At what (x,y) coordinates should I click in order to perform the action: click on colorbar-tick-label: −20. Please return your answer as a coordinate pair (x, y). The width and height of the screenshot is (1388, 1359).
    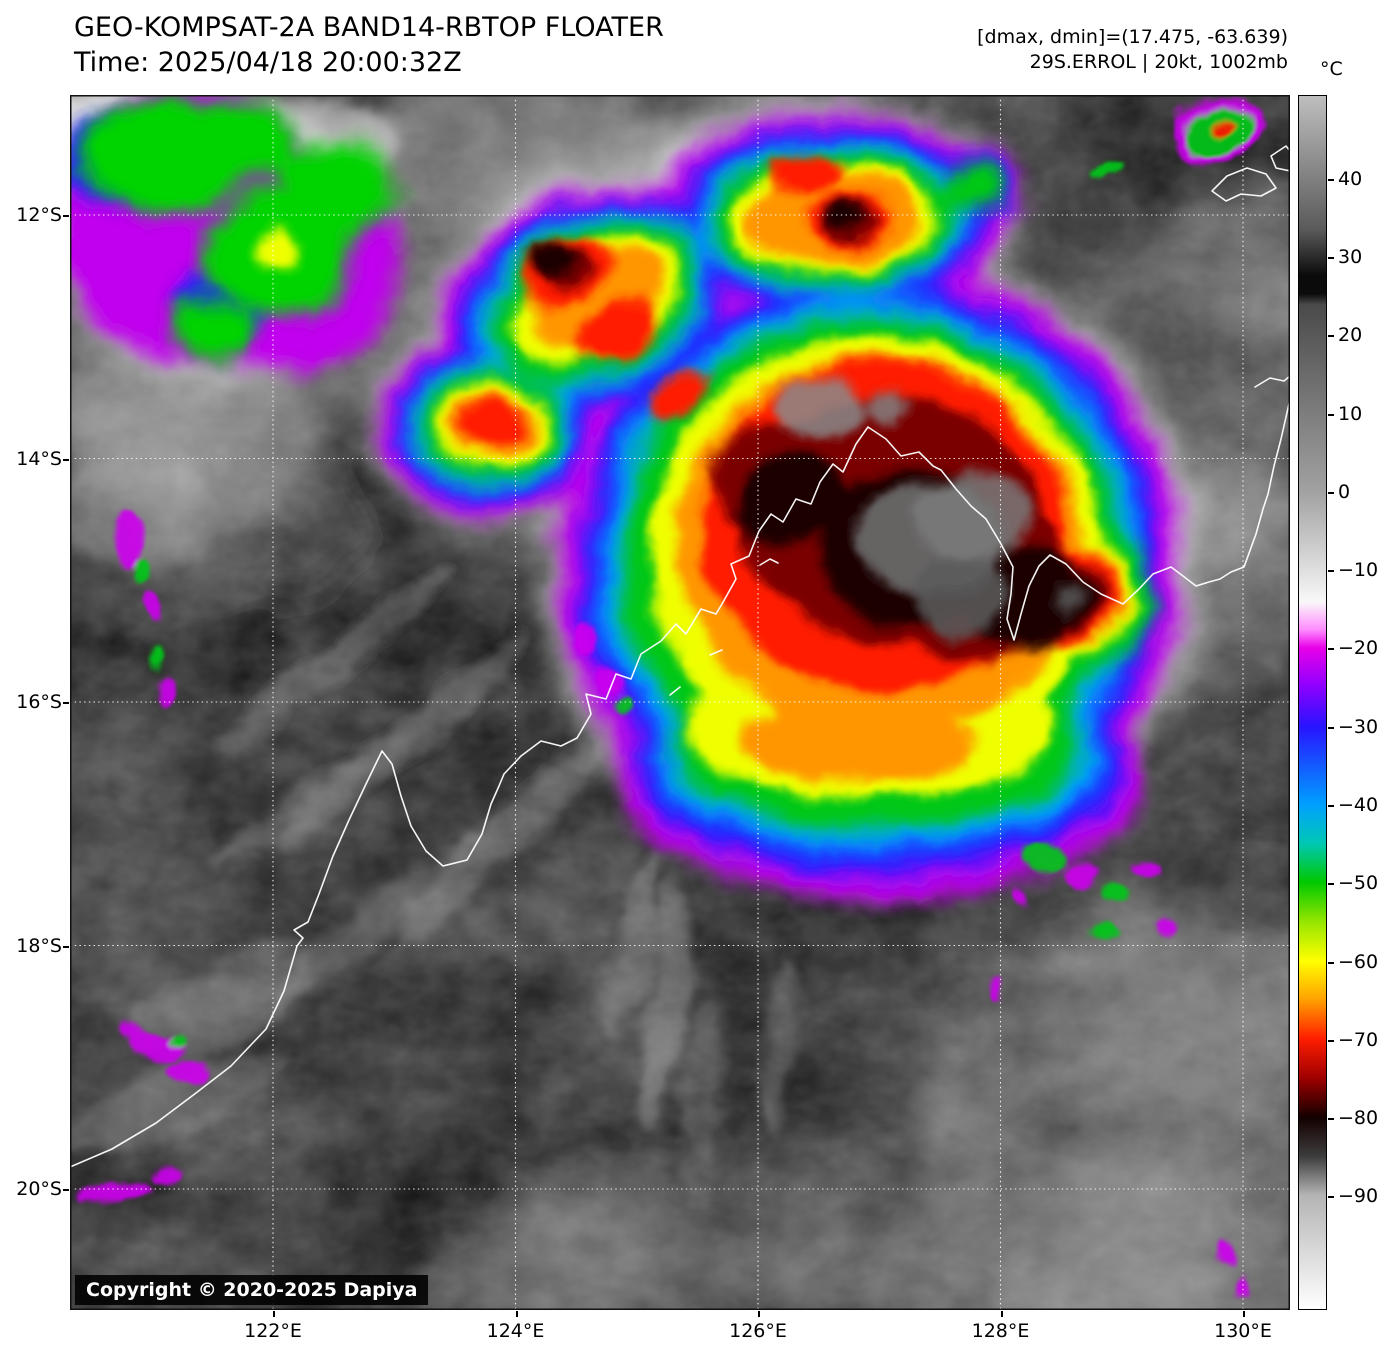
    Looking at the image, I should click on (1358, 648).